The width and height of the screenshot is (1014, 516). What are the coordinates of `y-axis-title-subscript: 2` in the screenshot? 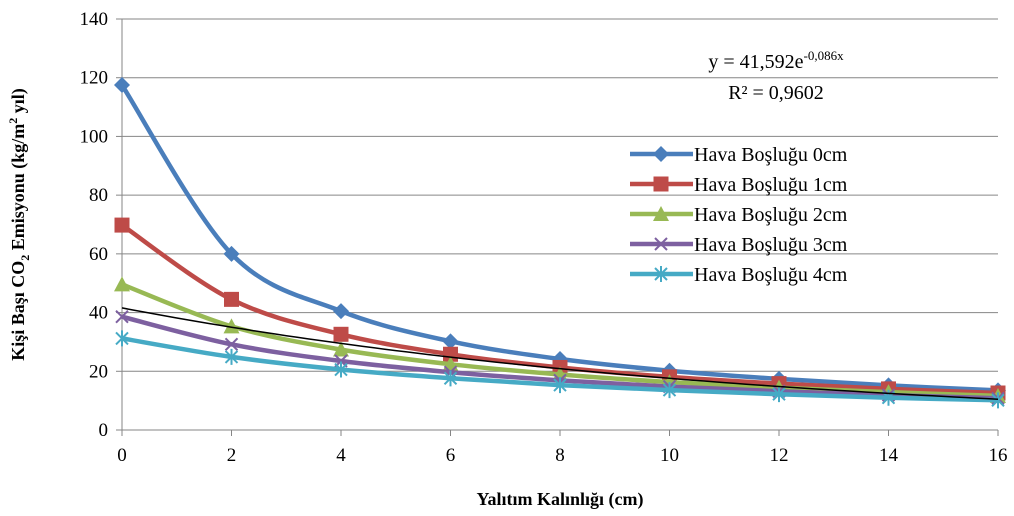 It's located at (25, 258).